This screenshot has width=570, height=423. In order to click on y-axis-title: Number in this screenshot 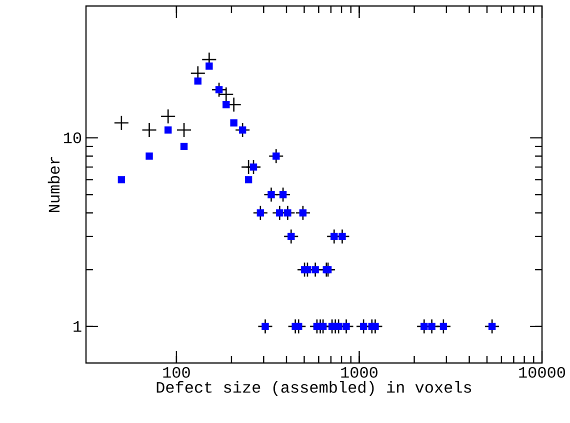, I will do `click(54, 184)`.